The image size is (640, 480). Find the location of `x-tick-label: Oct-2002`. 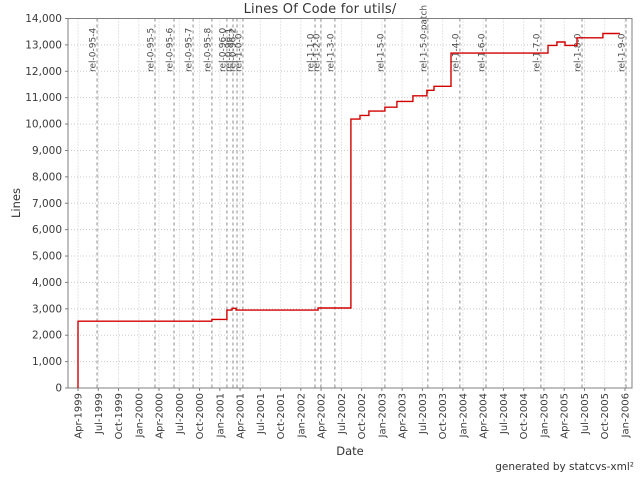

x-tick-label: Oct-2002 is located at coordinates (362, 416).